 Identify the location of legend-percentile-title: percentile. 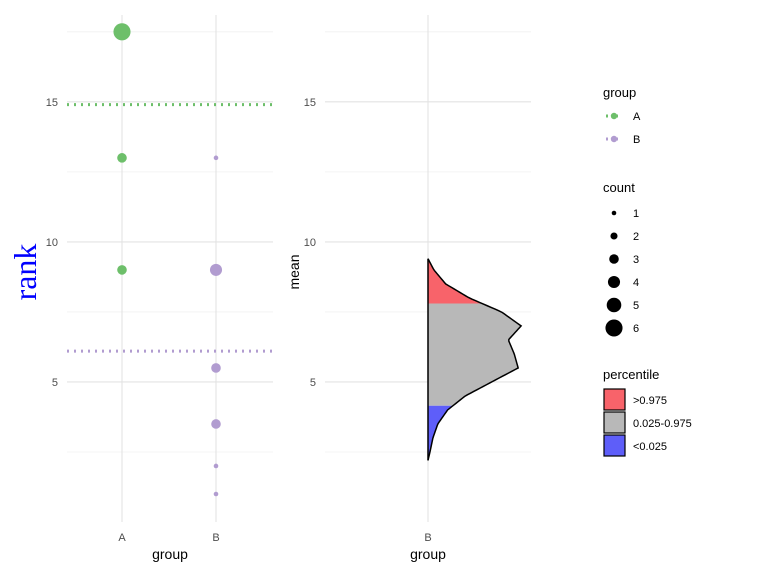
(631, 374).